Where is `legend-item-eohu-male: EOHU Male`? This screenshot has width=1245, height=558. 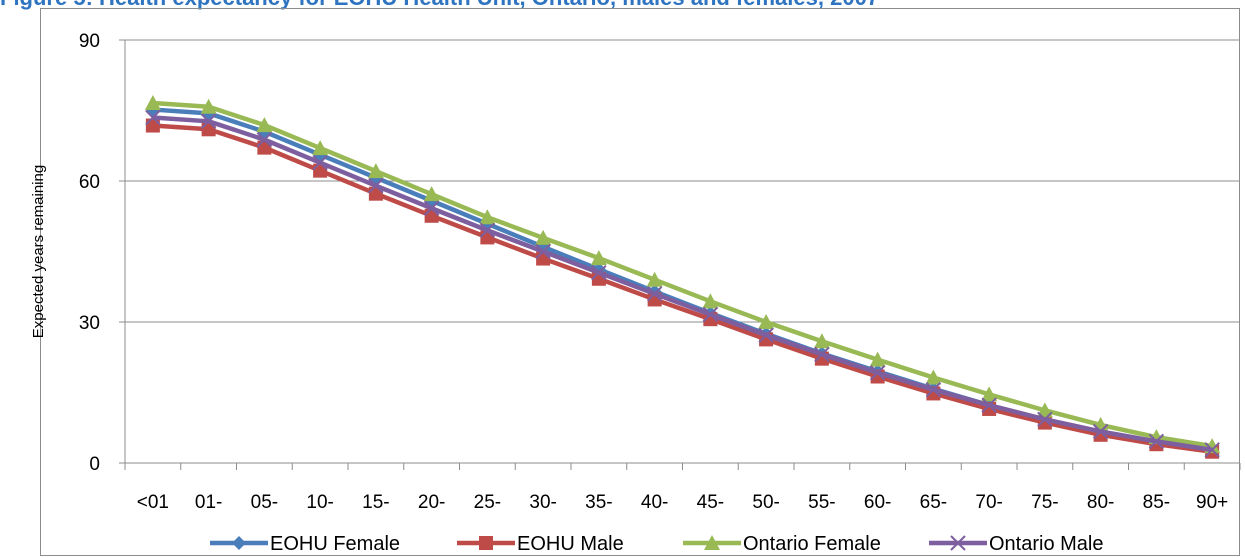 legend-item-eohu-male: EOHU Male is located at coordinates (540, 544).